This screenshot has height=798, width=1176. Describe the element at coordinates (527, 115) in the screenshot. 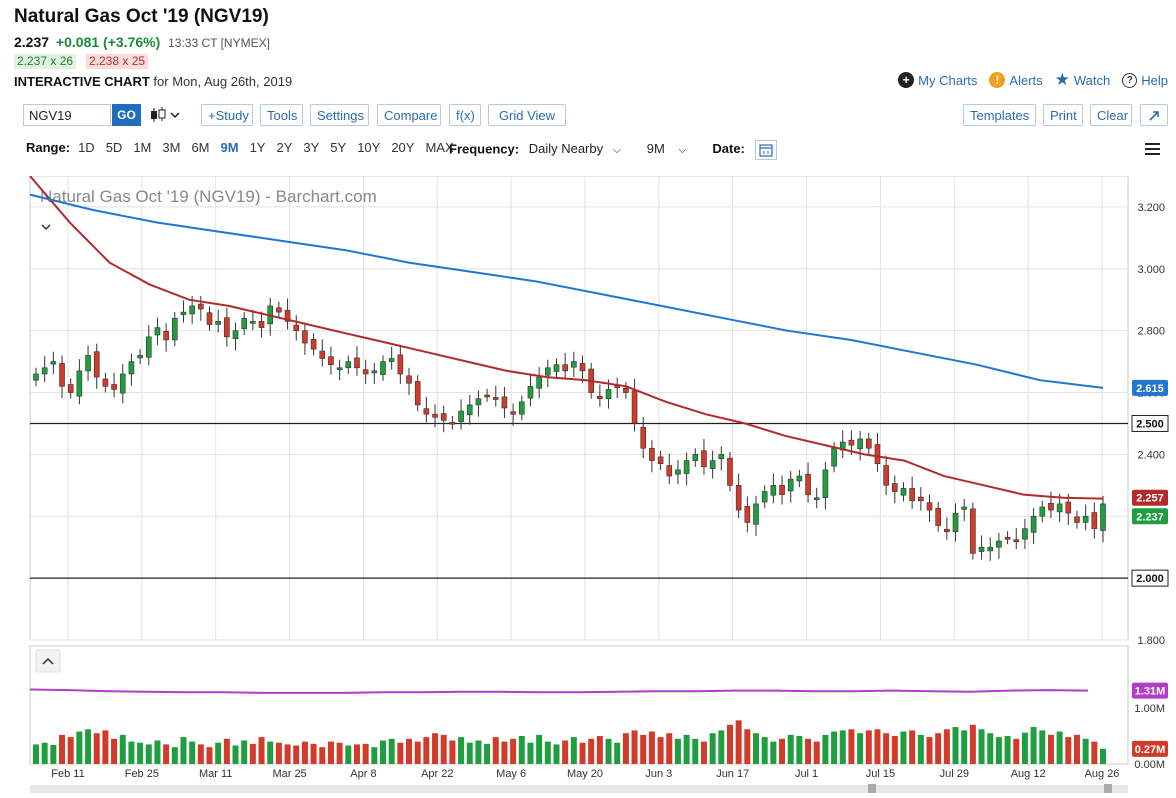

I see `grid-view-button: Grid View` at that location.